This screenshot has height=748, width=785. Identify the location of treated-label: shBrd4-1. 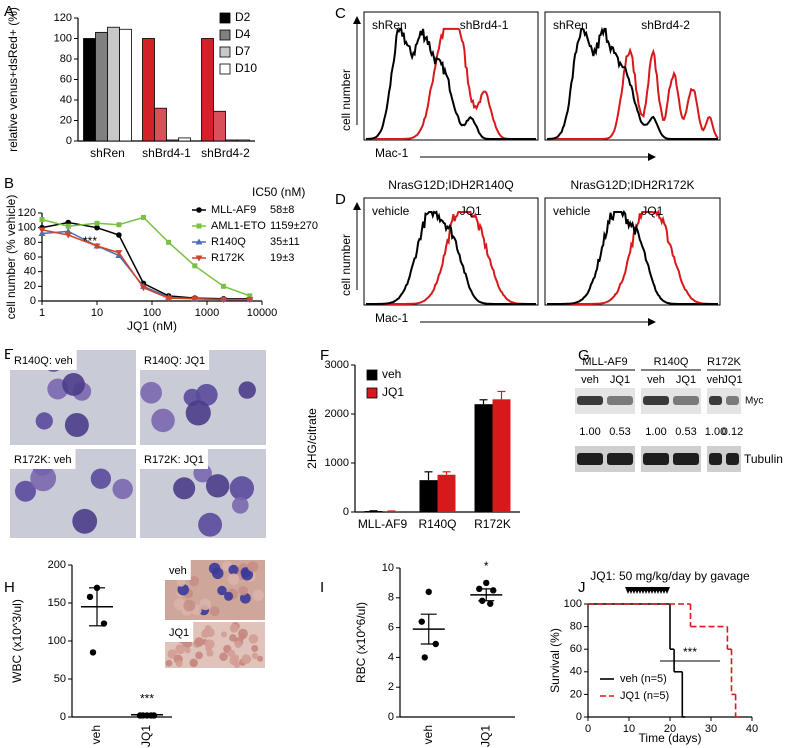
(484, 25).